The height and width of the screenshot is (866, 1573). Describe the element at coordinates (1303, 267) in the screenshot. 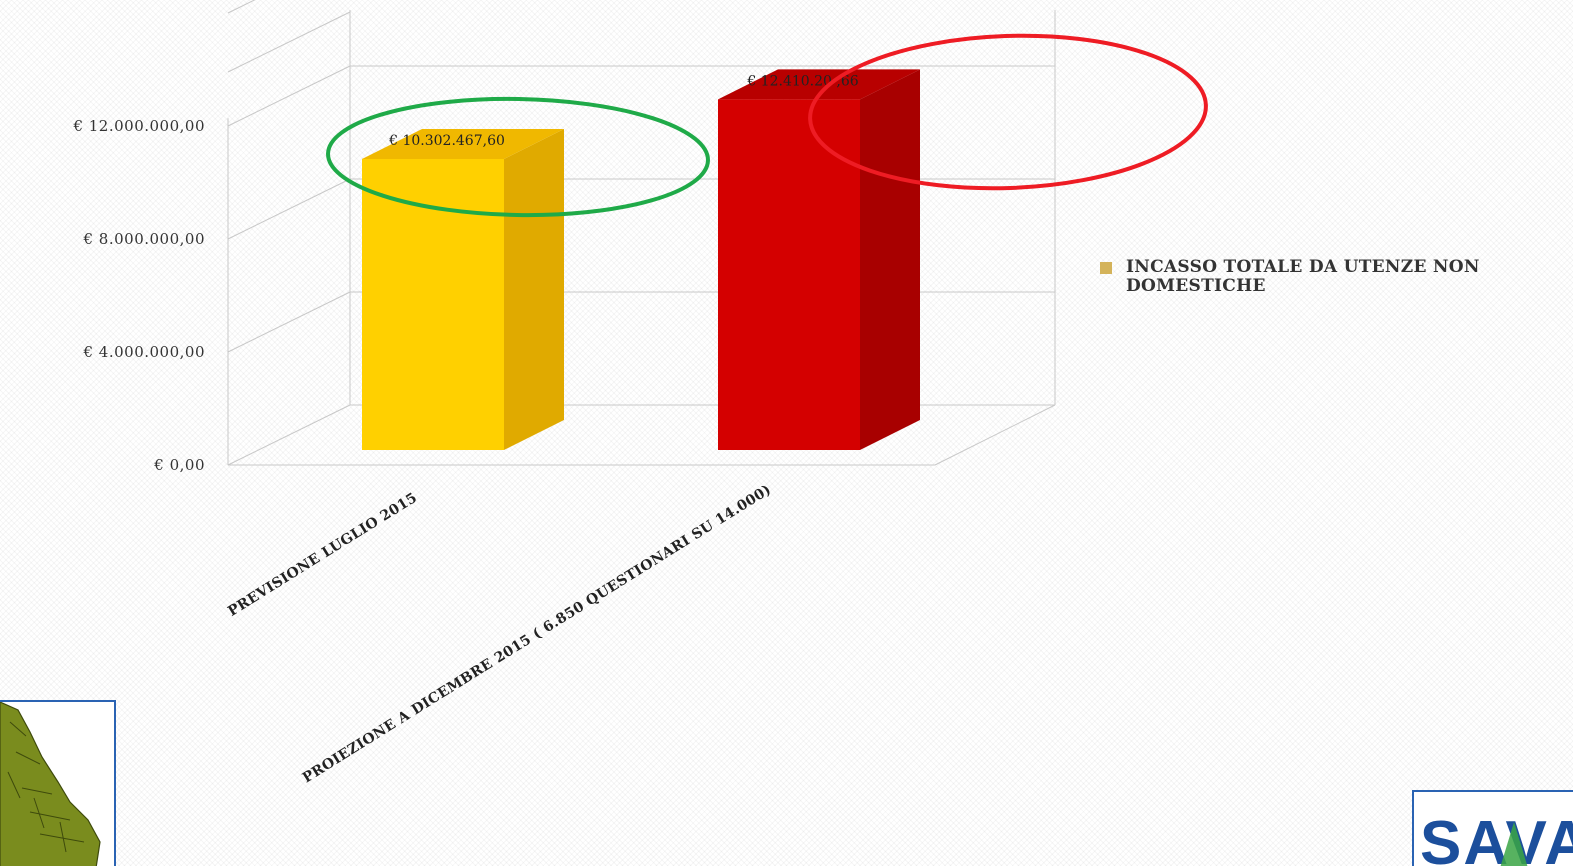

I see `legend-label-line1: INCASSO TOTALE DA UTENZE NON` at that location.